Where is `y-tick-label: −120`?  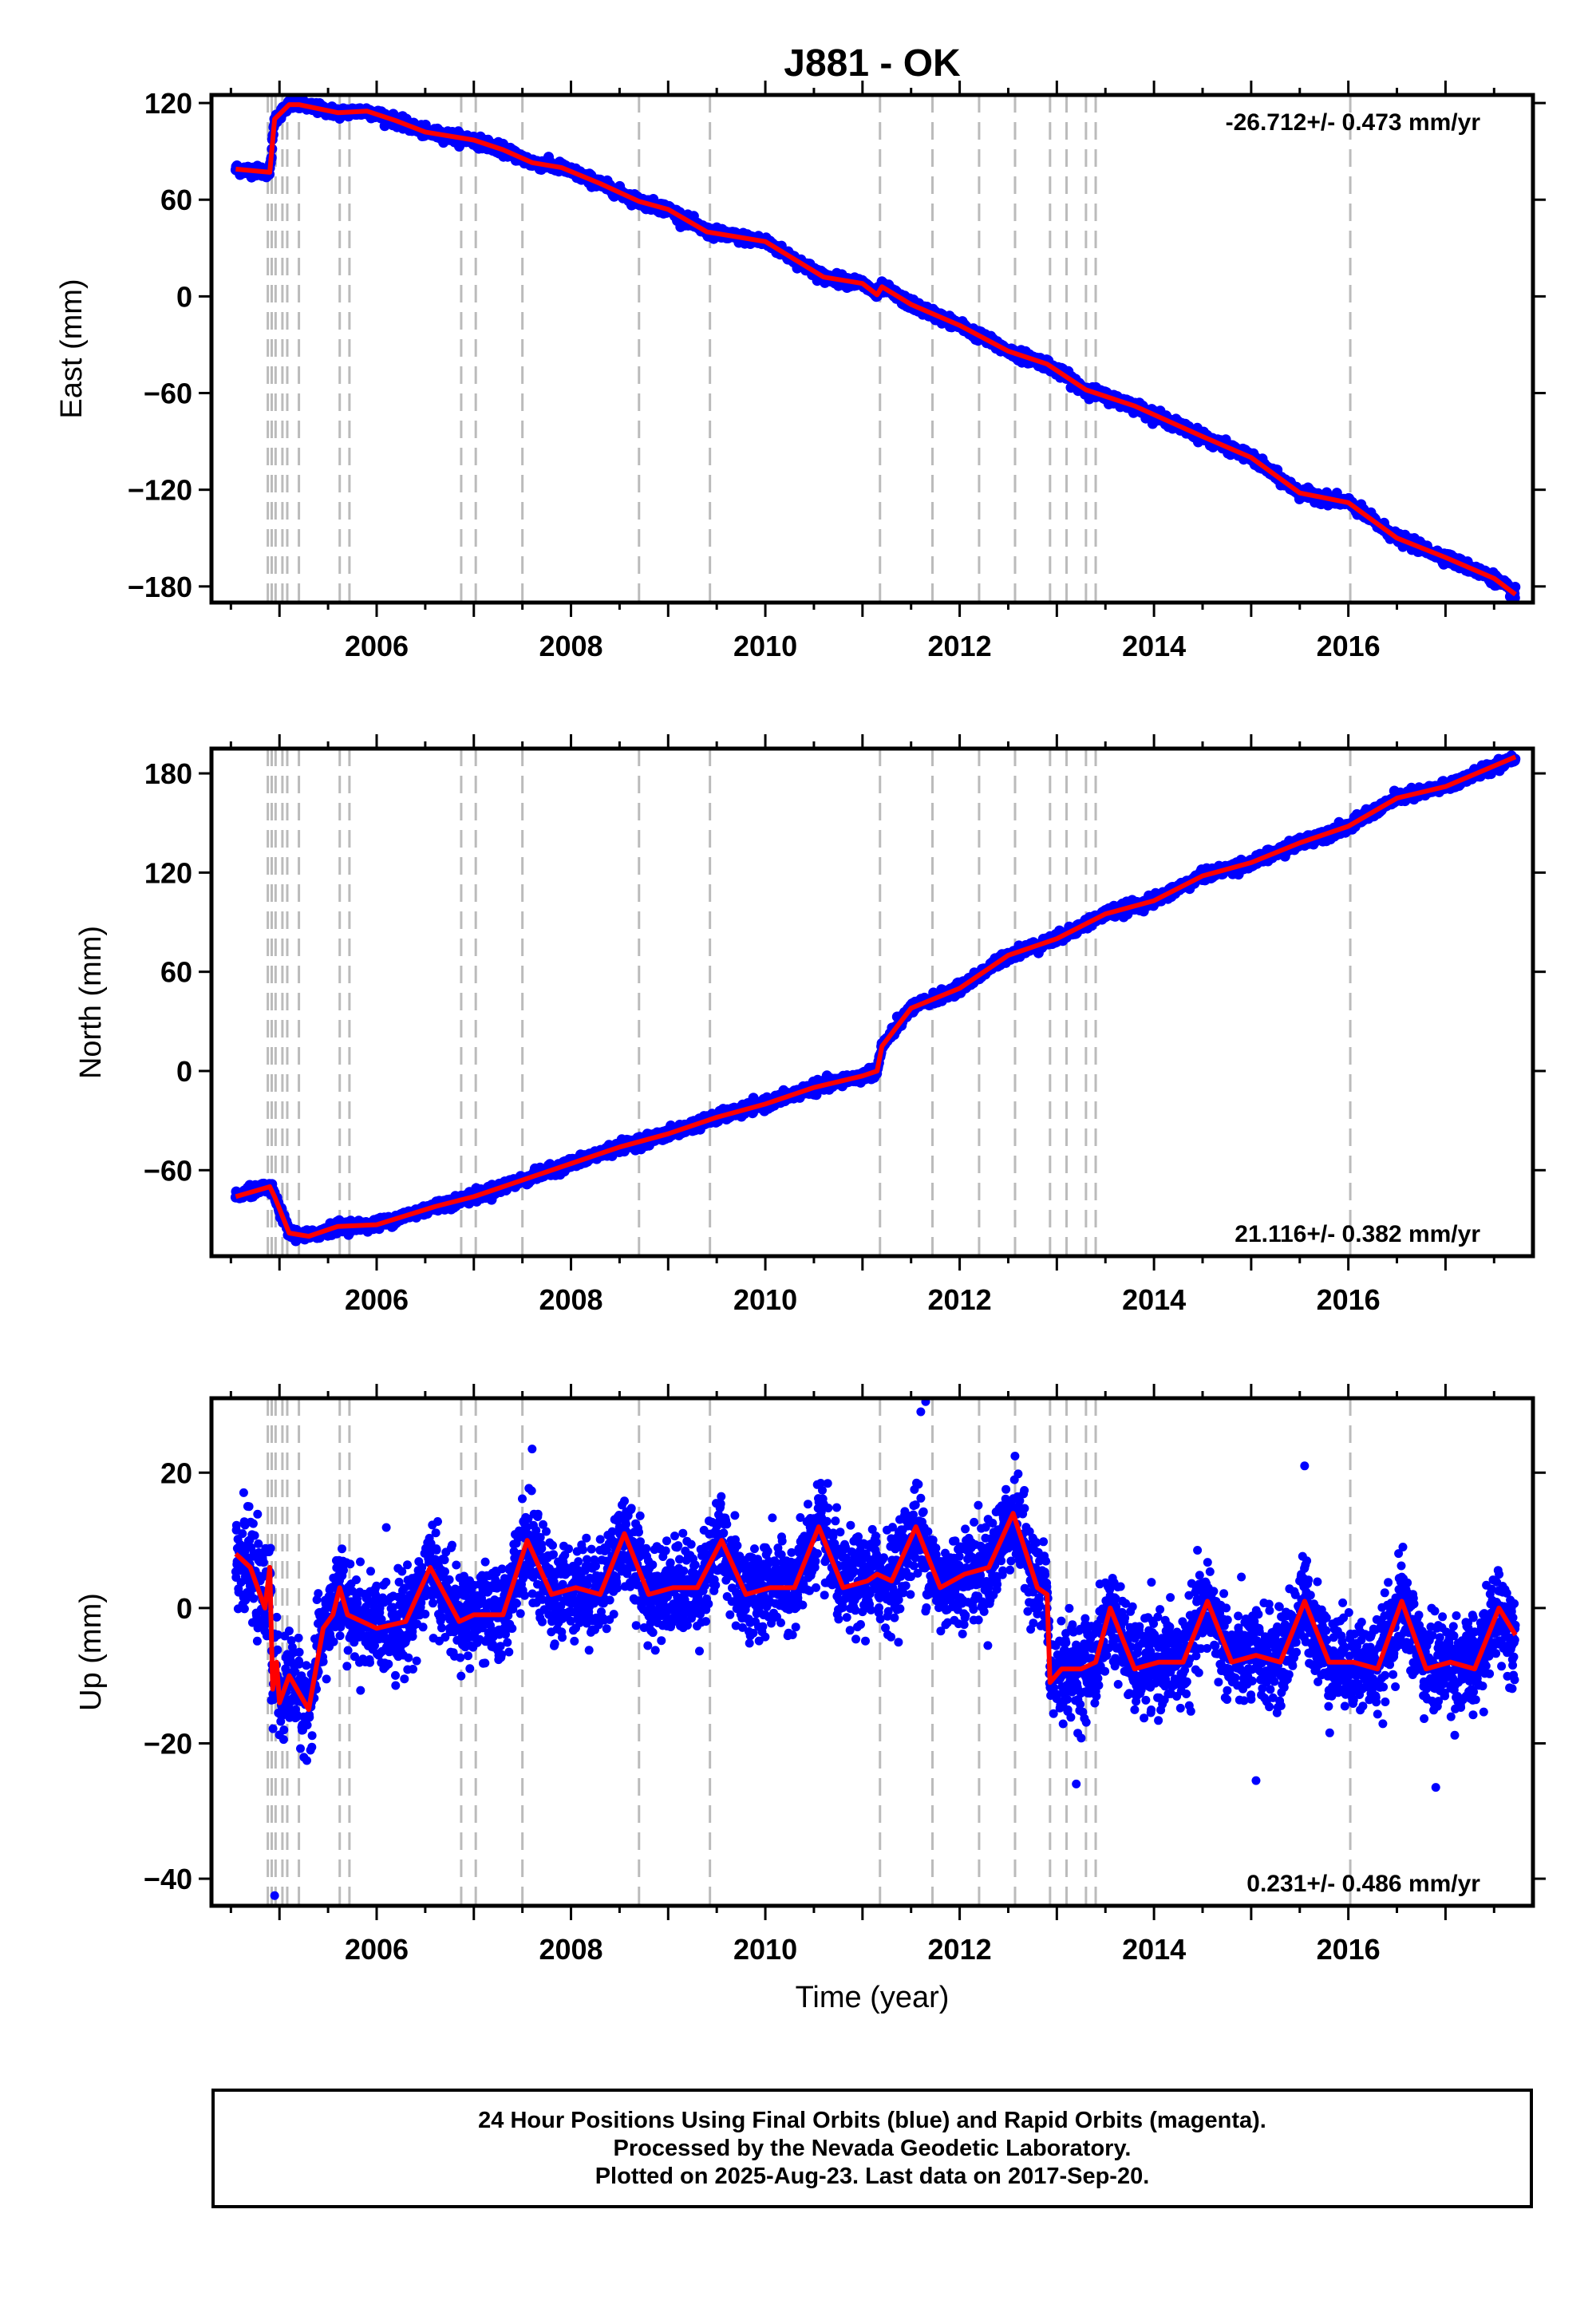 y-tick-label: −120 is located at coordinates (160, 491).